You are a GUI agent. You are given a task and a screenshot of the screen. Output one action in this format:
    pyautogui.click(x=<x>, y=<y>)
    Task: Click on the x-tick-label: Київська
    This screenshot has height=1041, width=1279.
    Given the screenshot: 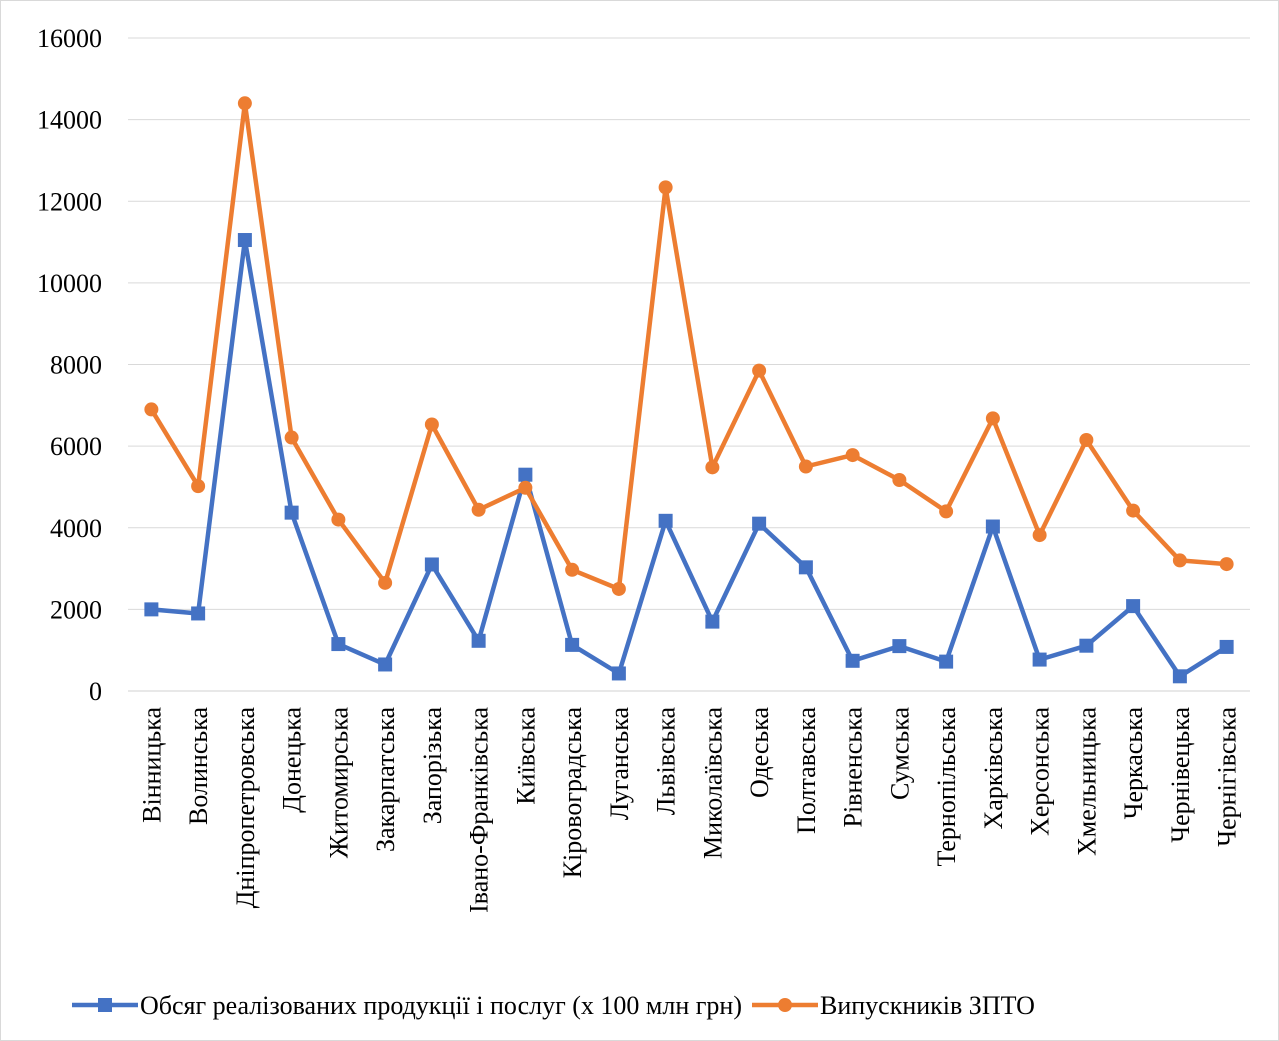 What is the action you would take?
    pyautogui.click(x=525, y=756)
    